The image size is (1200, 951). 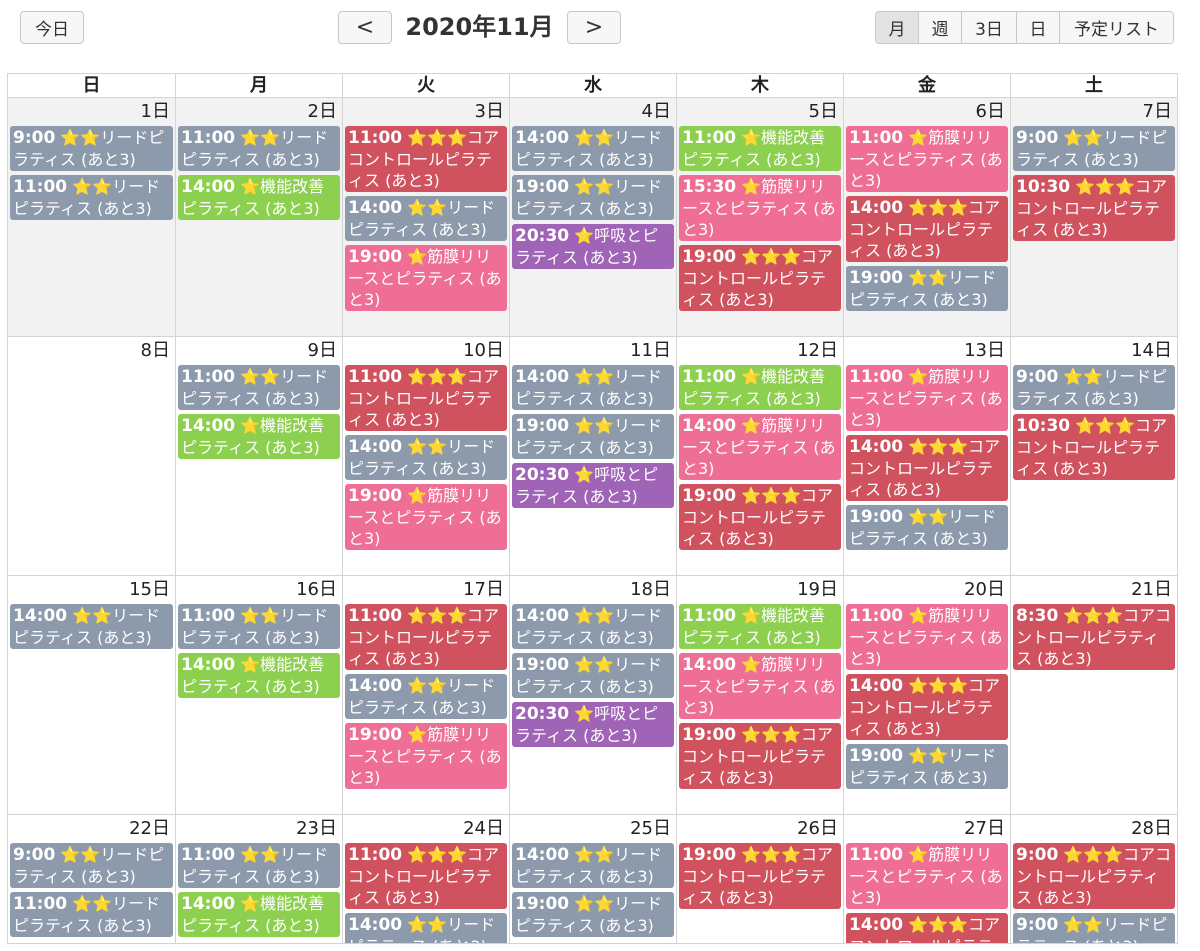 I want to click on view-list-button: 予定リスト, so click(x=1116, y=27).